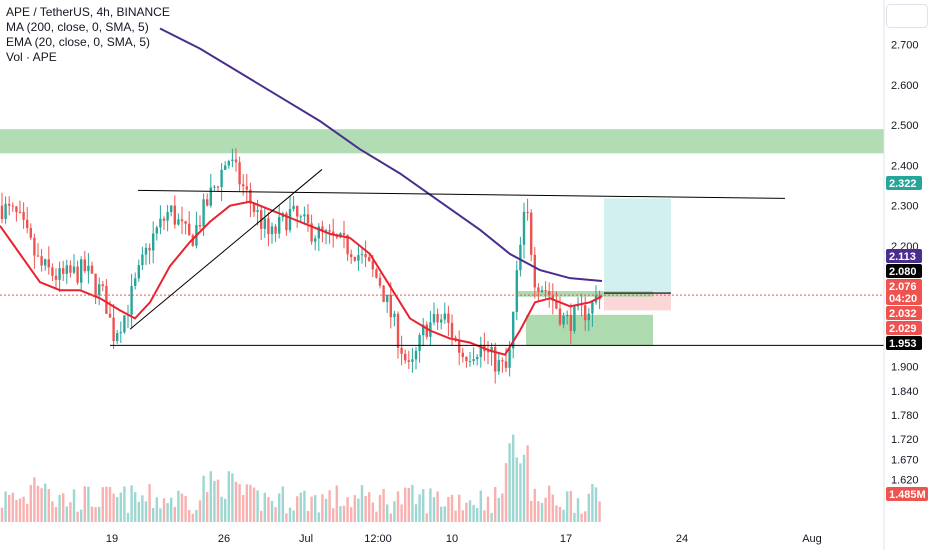 Image resolution: width=932 pixels, height=550 pixels. I want to click on y-tick-label: 2.500, so click(905, 126).